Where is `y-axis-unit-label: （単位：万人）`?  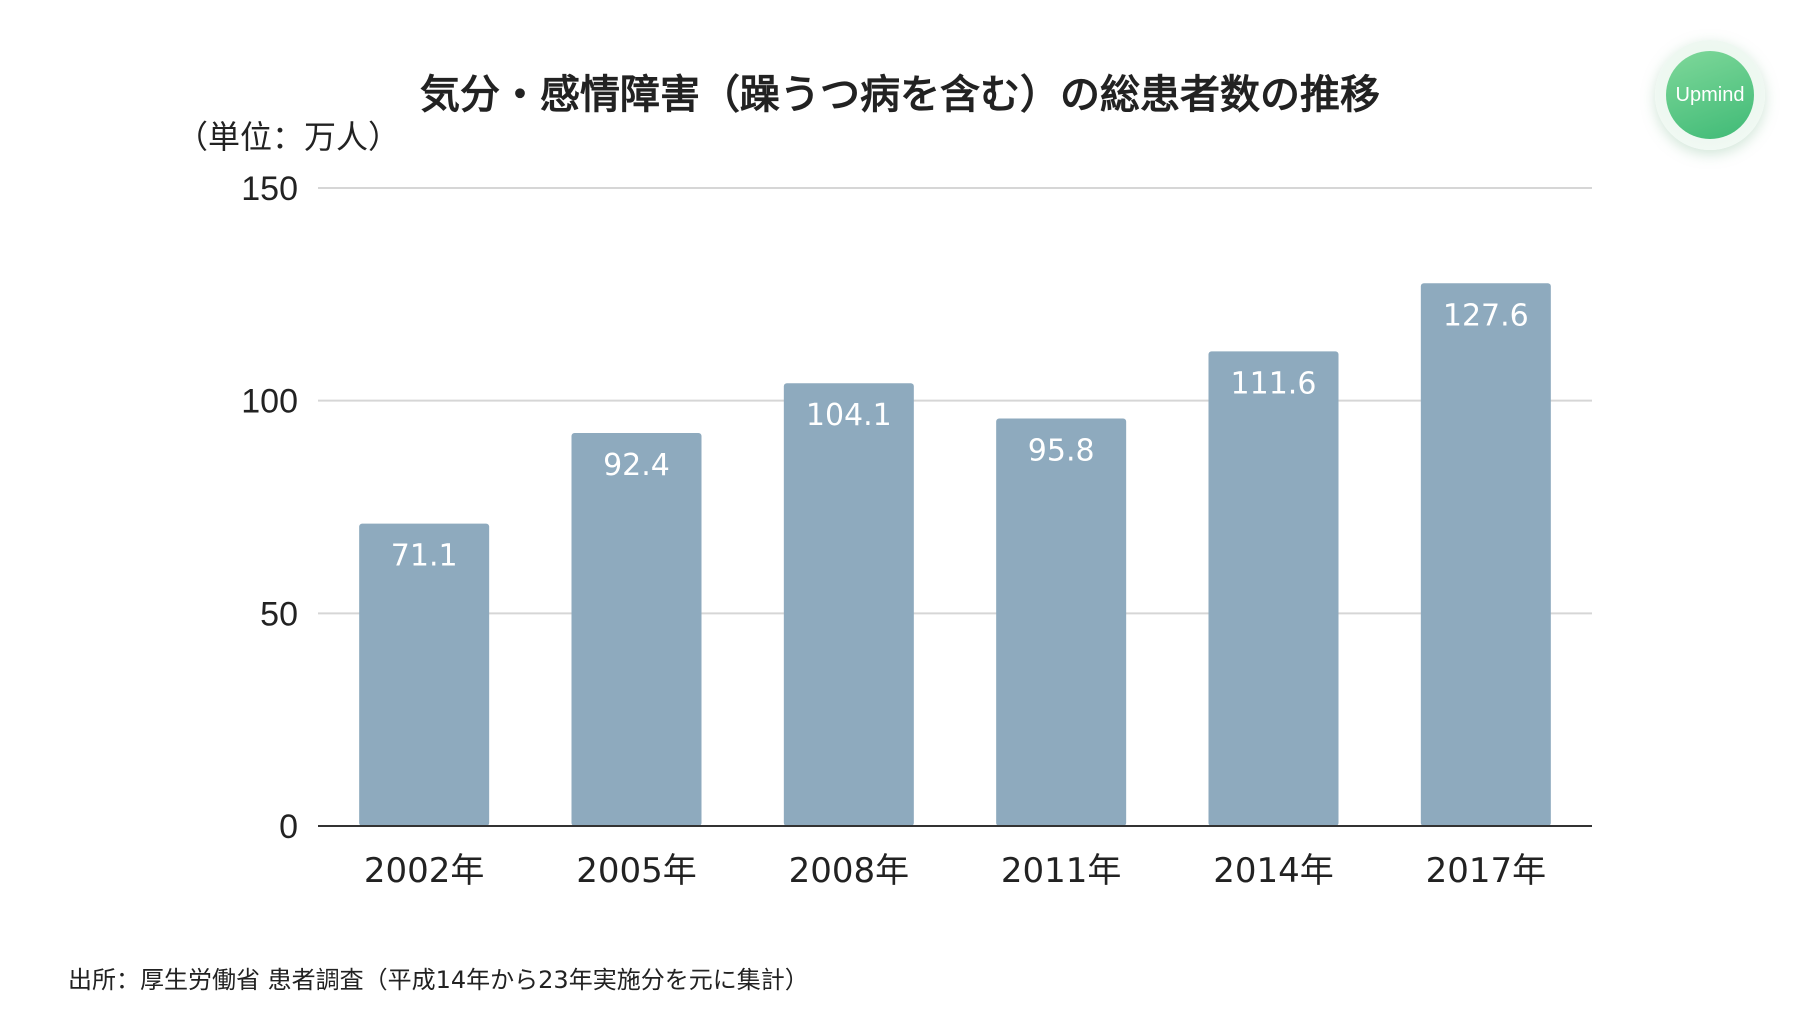
y-axis-unit-label: （単位：万人） is located at coordinates (288, 137).